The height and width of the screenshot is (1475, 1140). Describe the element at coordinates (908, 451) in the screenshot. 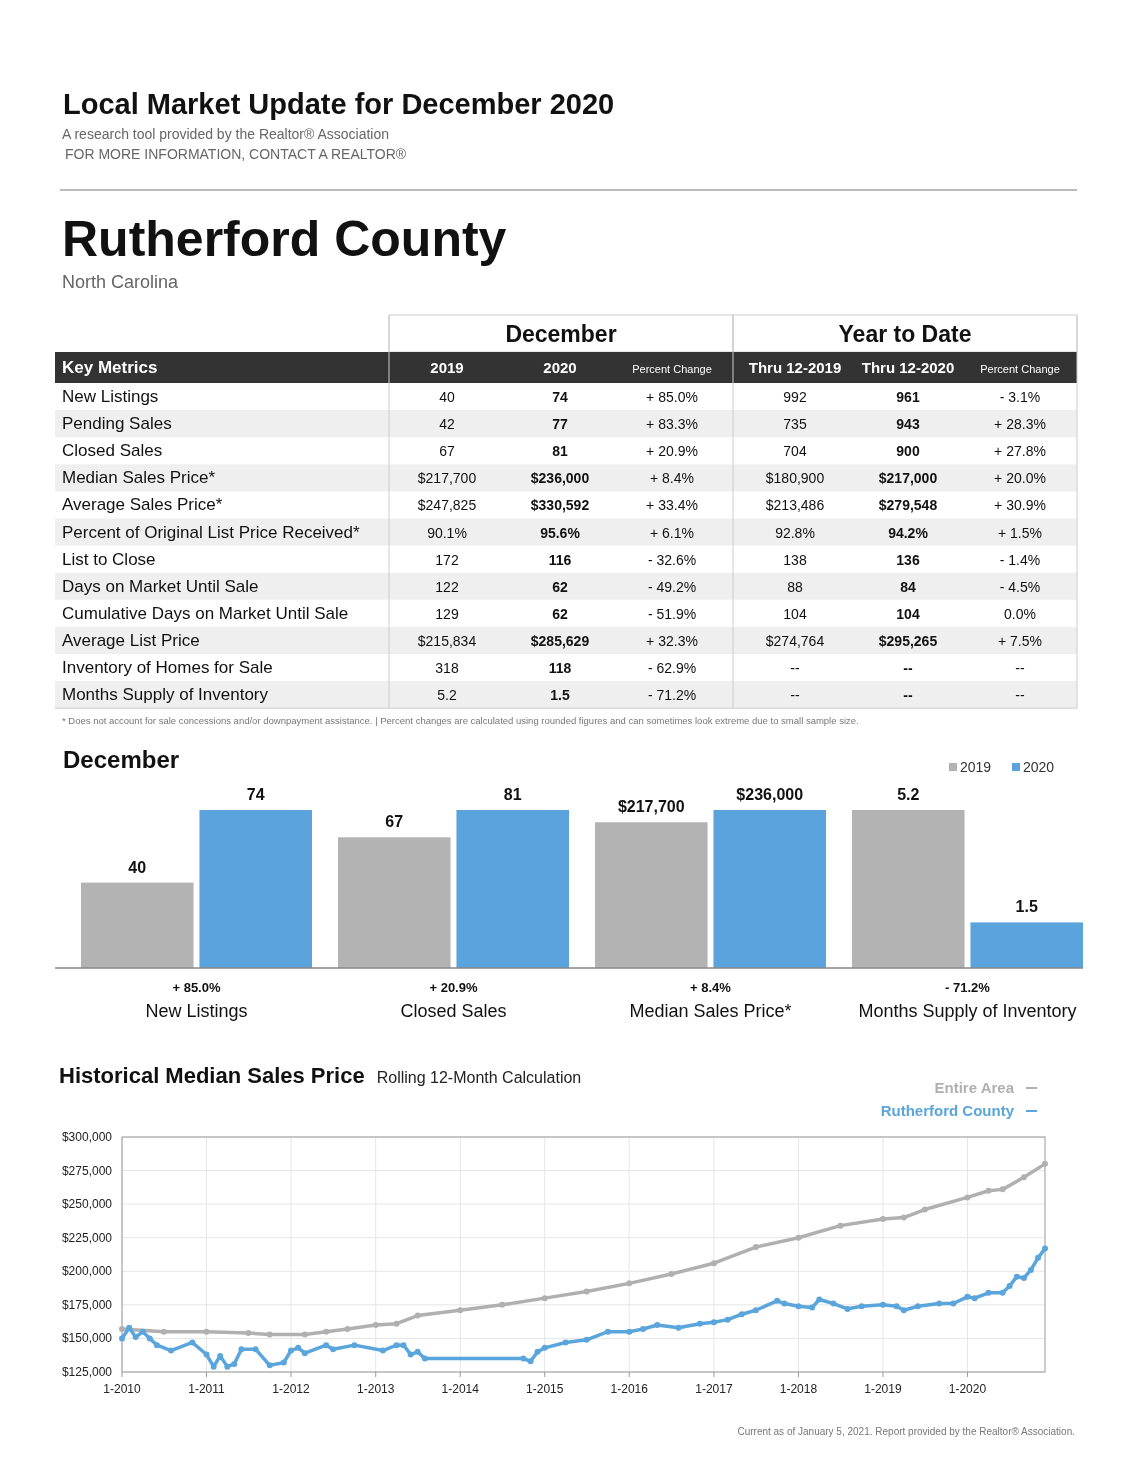

I see `text: 900` at that location.